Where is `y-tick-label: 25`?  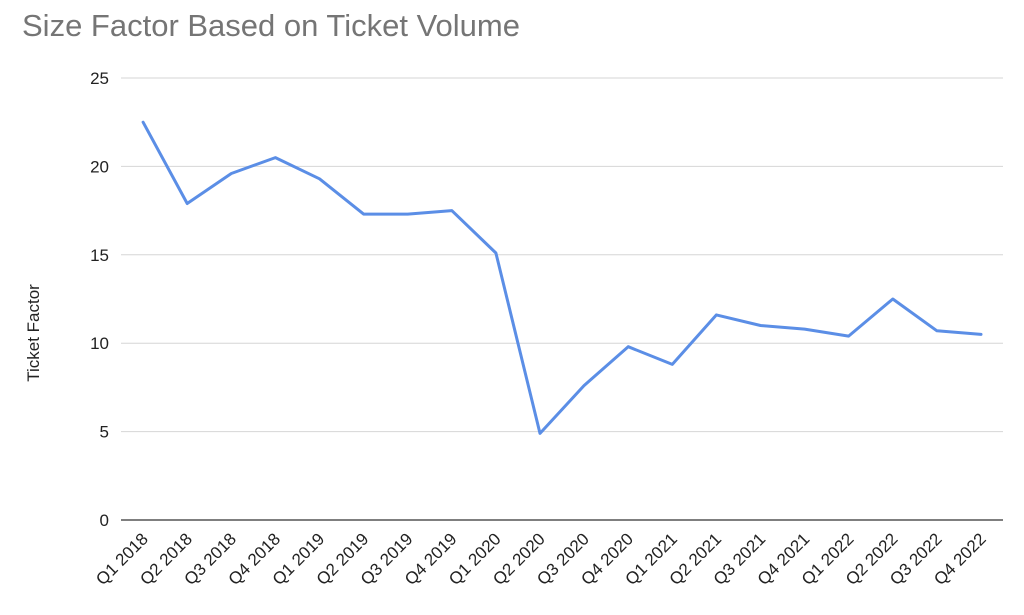
y-tick-label: 25 is located at coordinates (99, 78).